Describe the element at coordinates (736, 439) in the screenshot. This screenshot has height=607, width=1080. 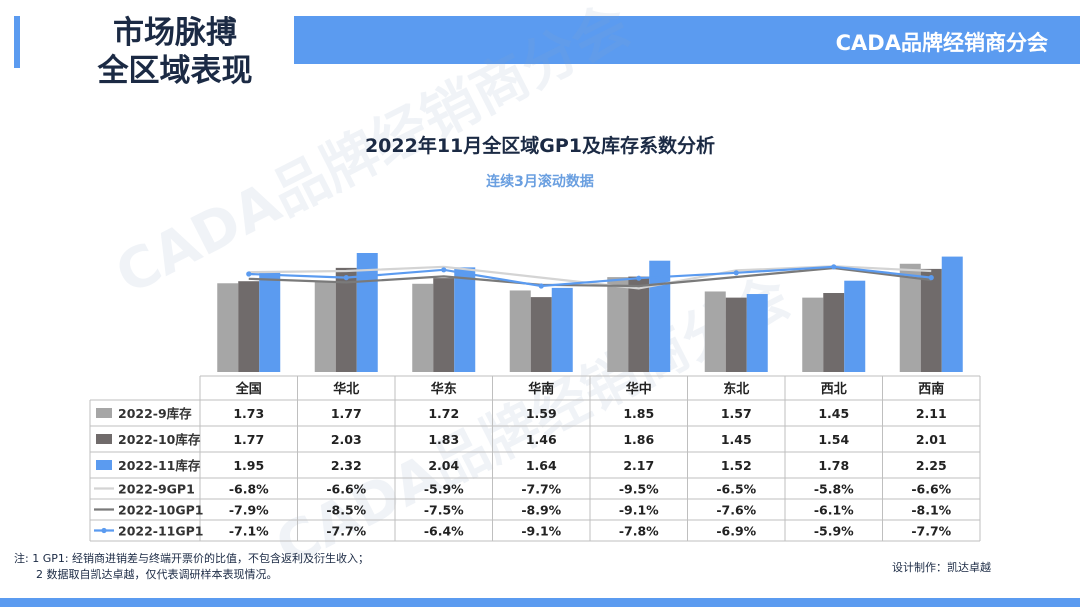
I see `cell-2022-10库存-东北: 1.45` at that location.